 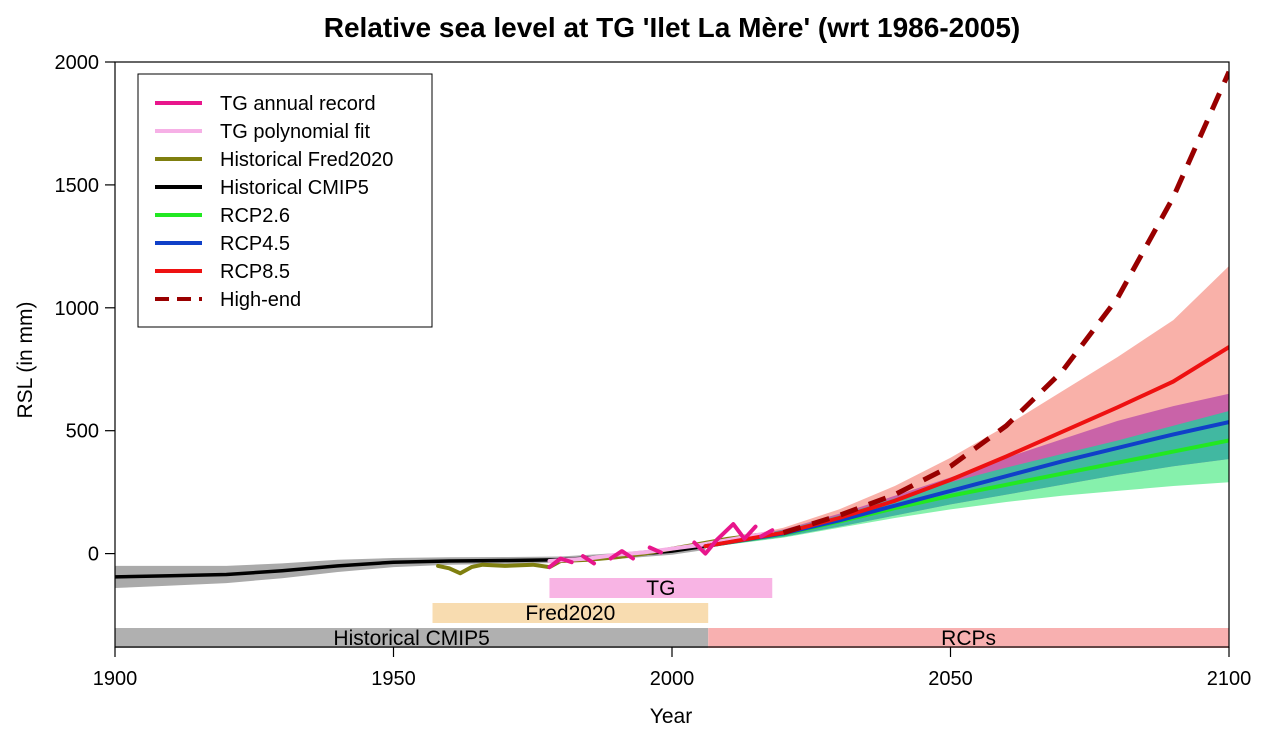 I want to click on legend-label-historical-fred2020: Historical Fred2020, so click(x=306, y=160).